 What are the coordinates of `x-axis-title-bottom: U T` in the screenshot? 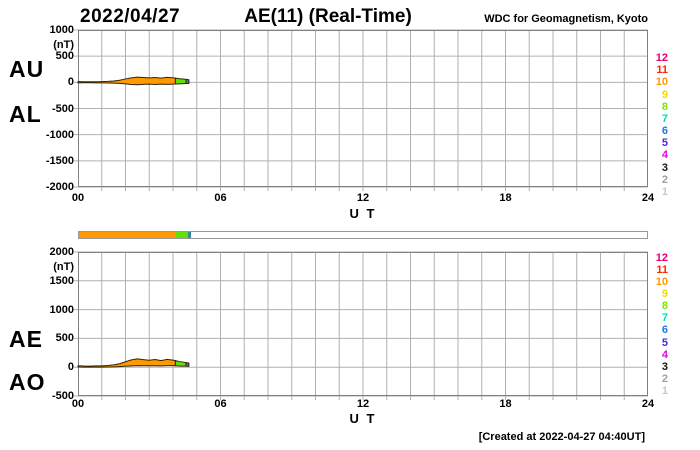 It's located at (363, 418).